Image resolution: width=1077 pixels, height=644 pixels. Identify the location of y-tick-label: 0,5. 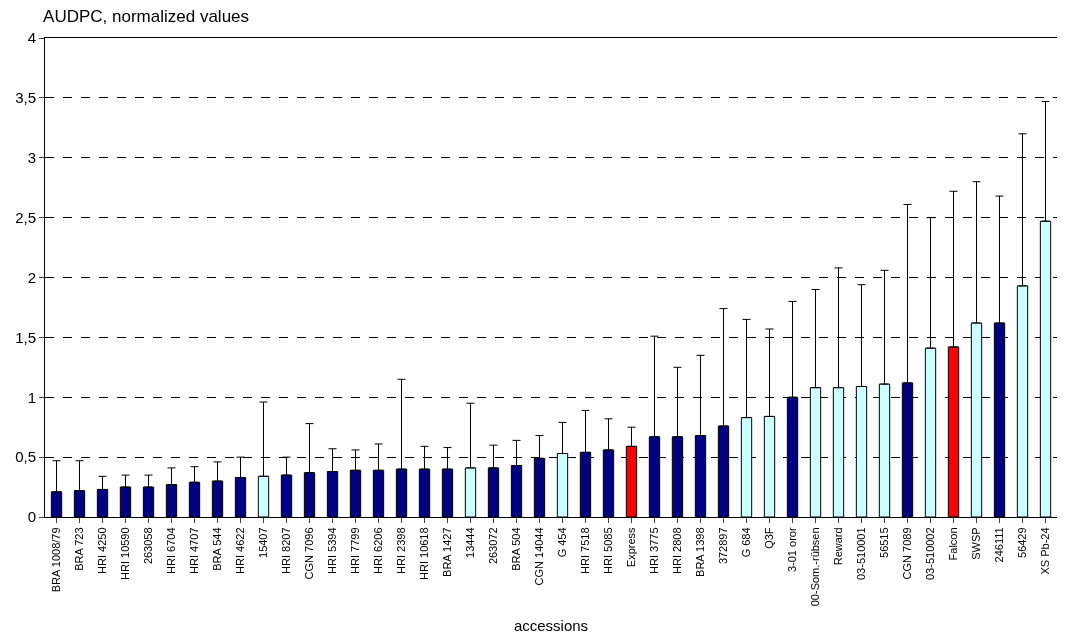
(25, 457).